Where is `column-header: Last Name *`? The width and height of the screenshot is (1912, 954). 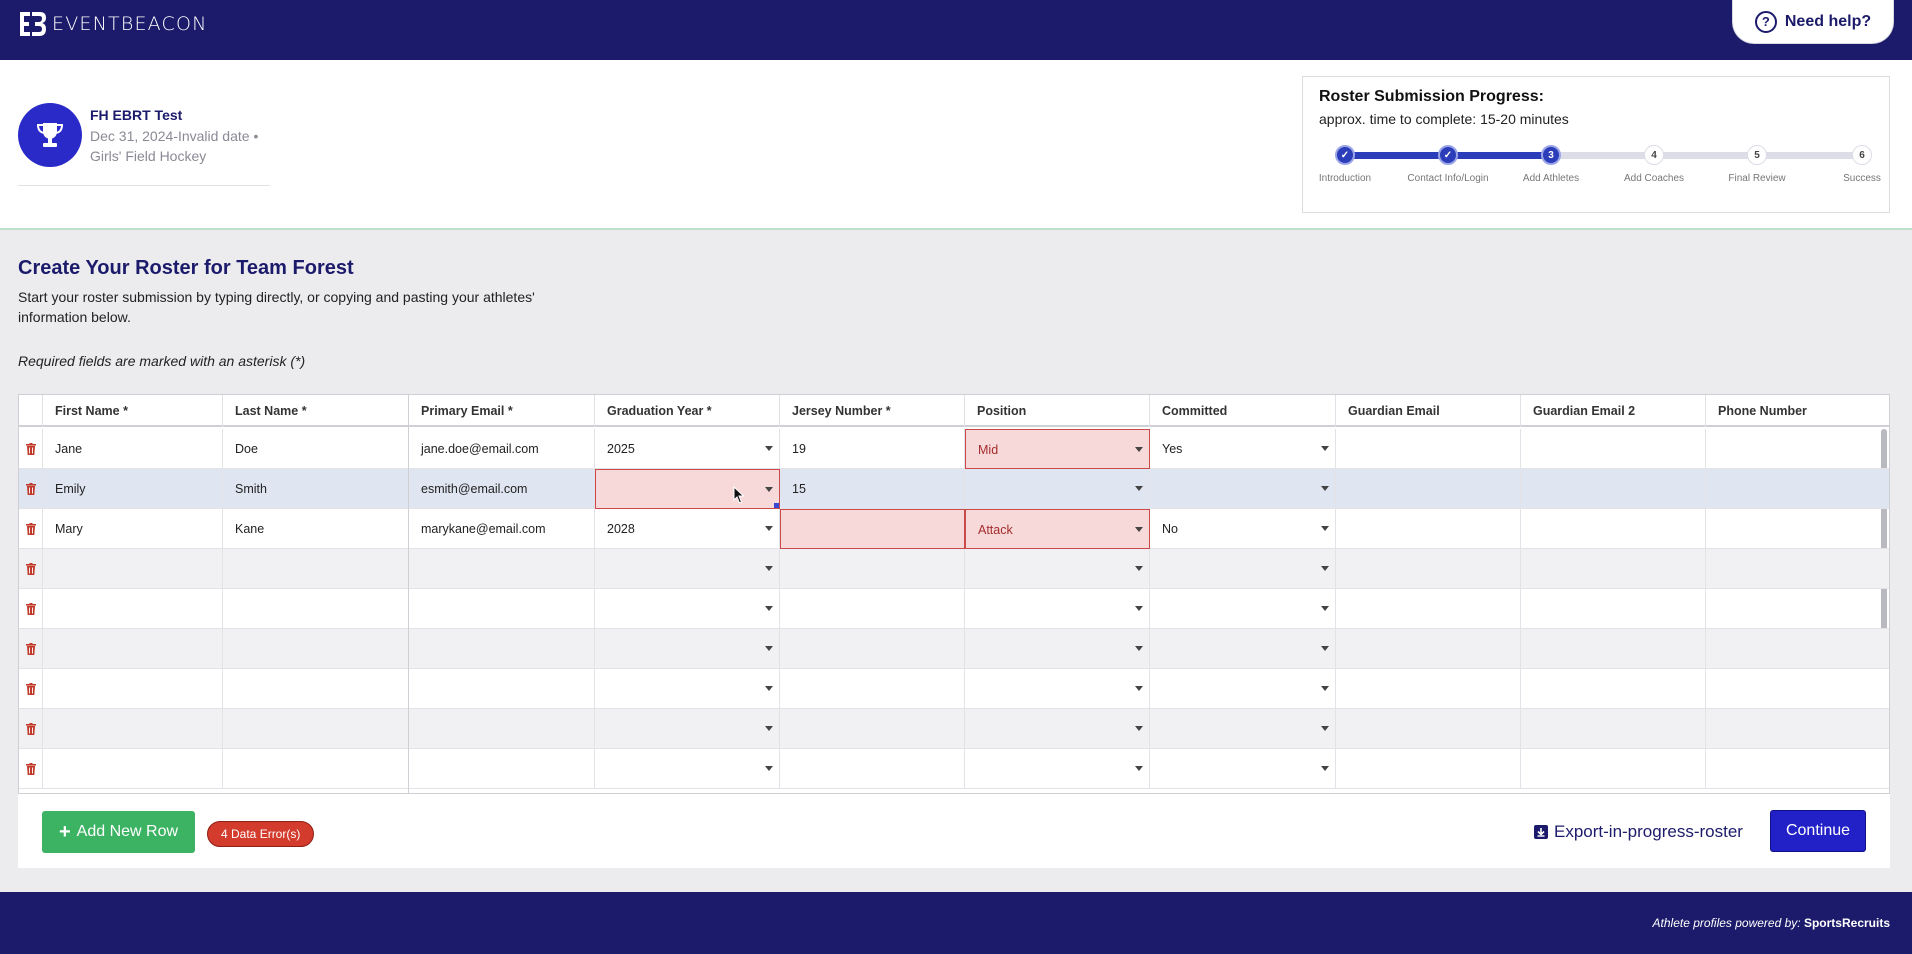 column-header: Last Name * is located at coordinates (316, 411).